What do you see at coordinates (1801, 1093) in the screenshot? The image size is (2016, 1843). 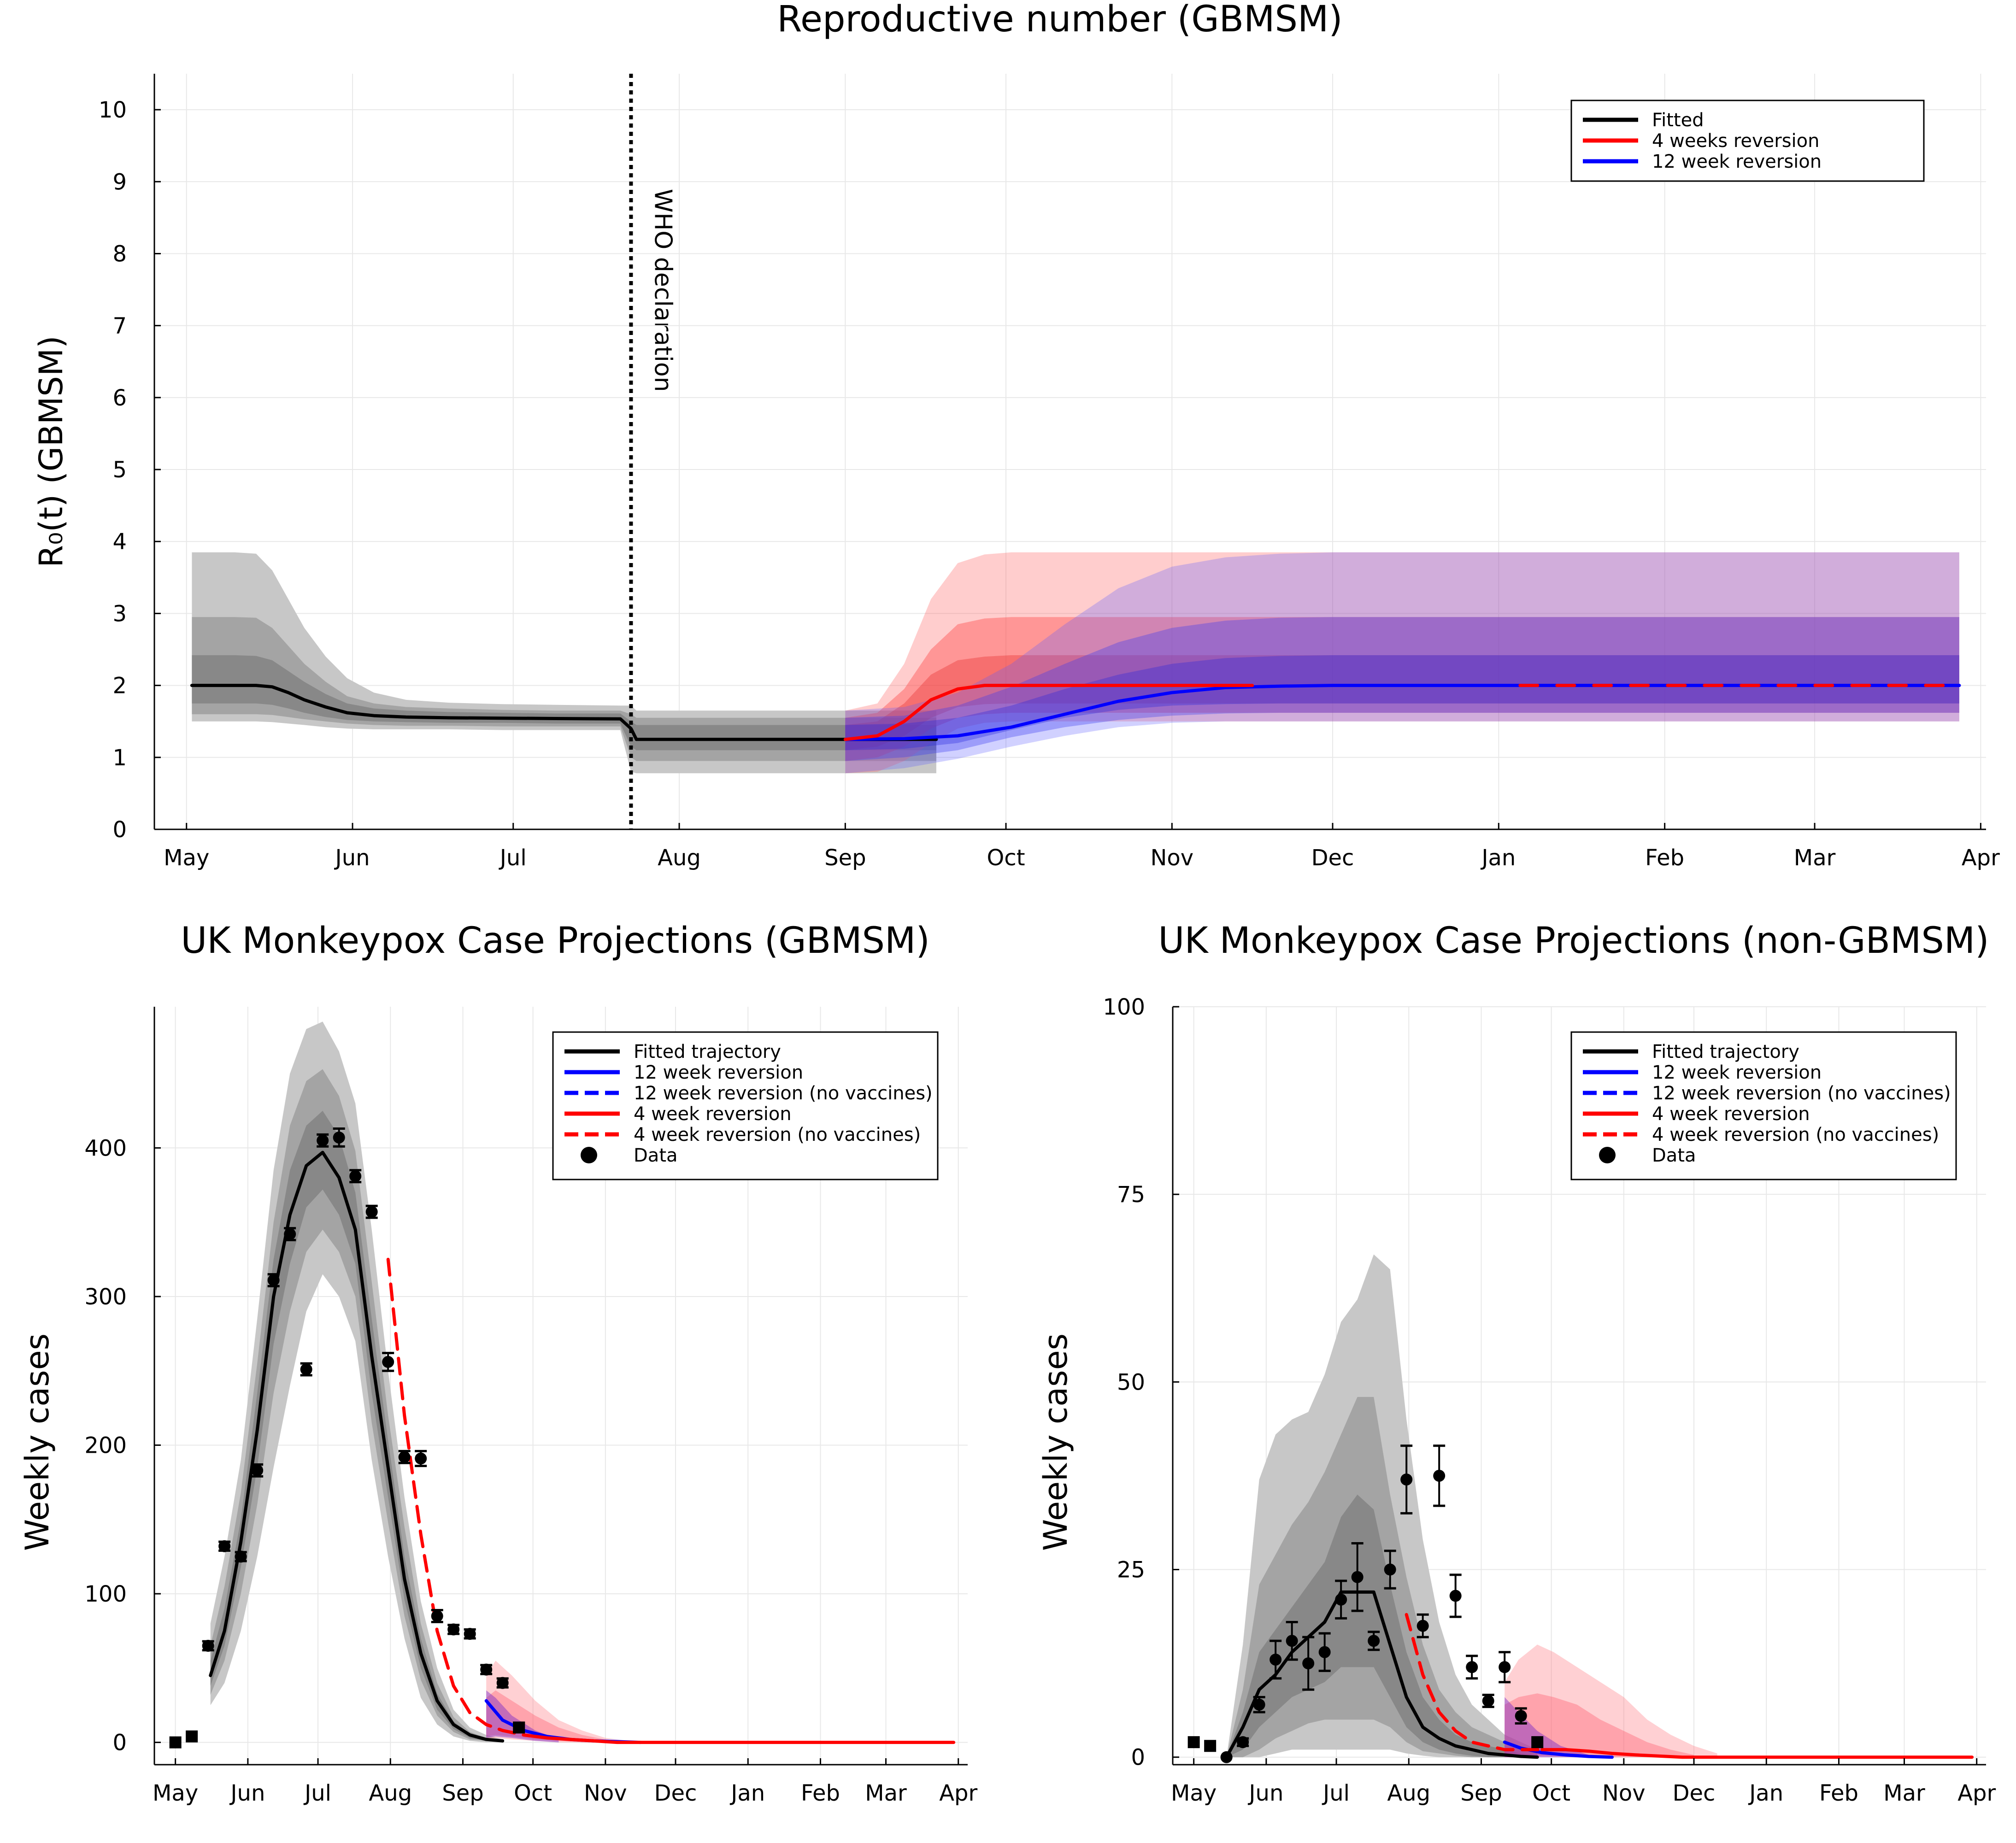 I see `nongbmsm-legend-label-2: 12 week reversion (no vaccines)` at bounding box center [1801, 1093].